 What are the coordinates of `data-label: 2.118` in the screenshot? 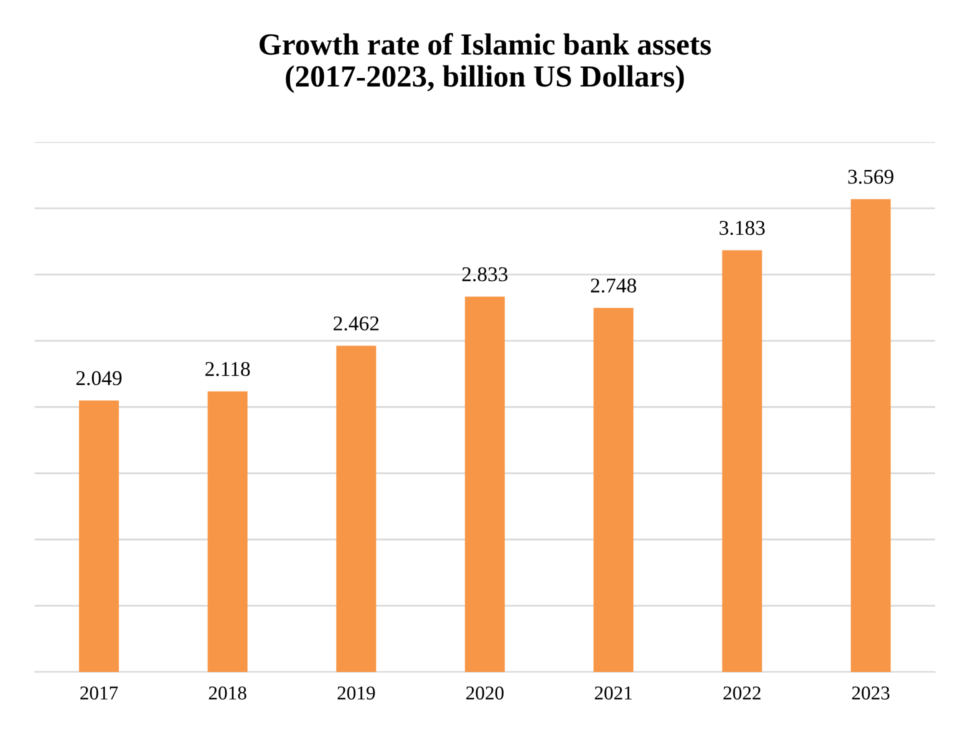 It's located at (227, 369).